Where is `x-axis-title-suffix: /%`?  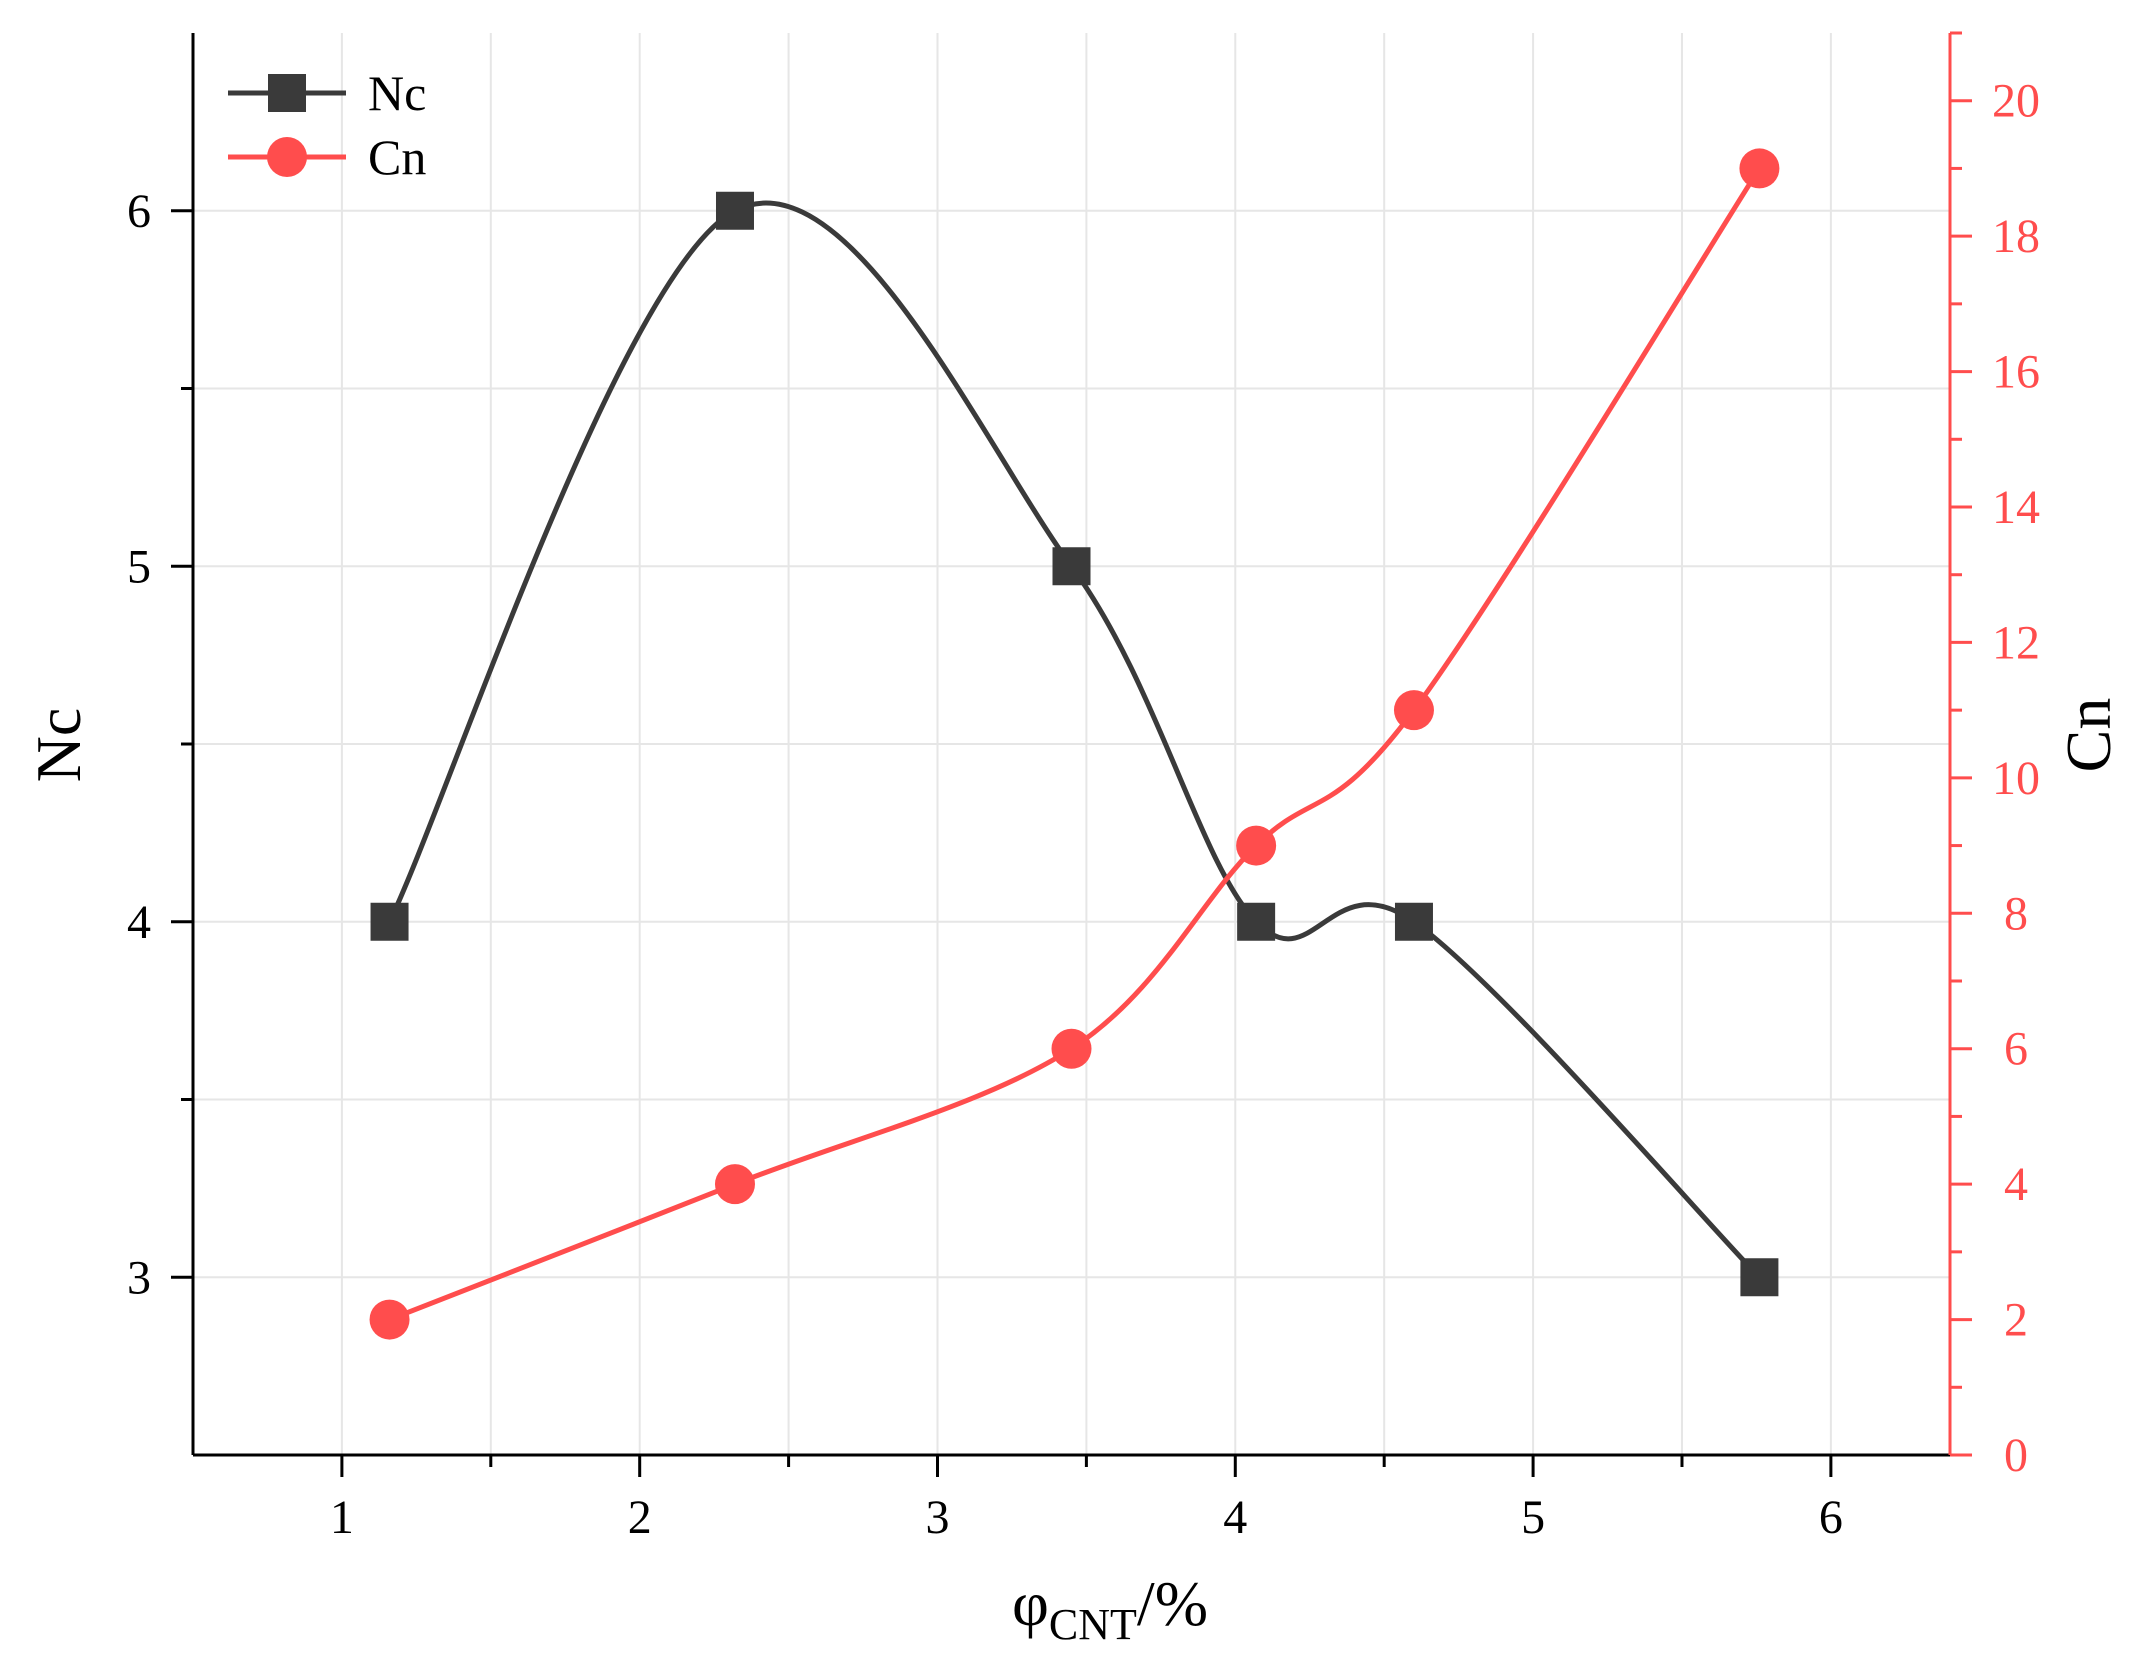 x-axis-title-suffix: /% is located at coordinates (1172, 1603).